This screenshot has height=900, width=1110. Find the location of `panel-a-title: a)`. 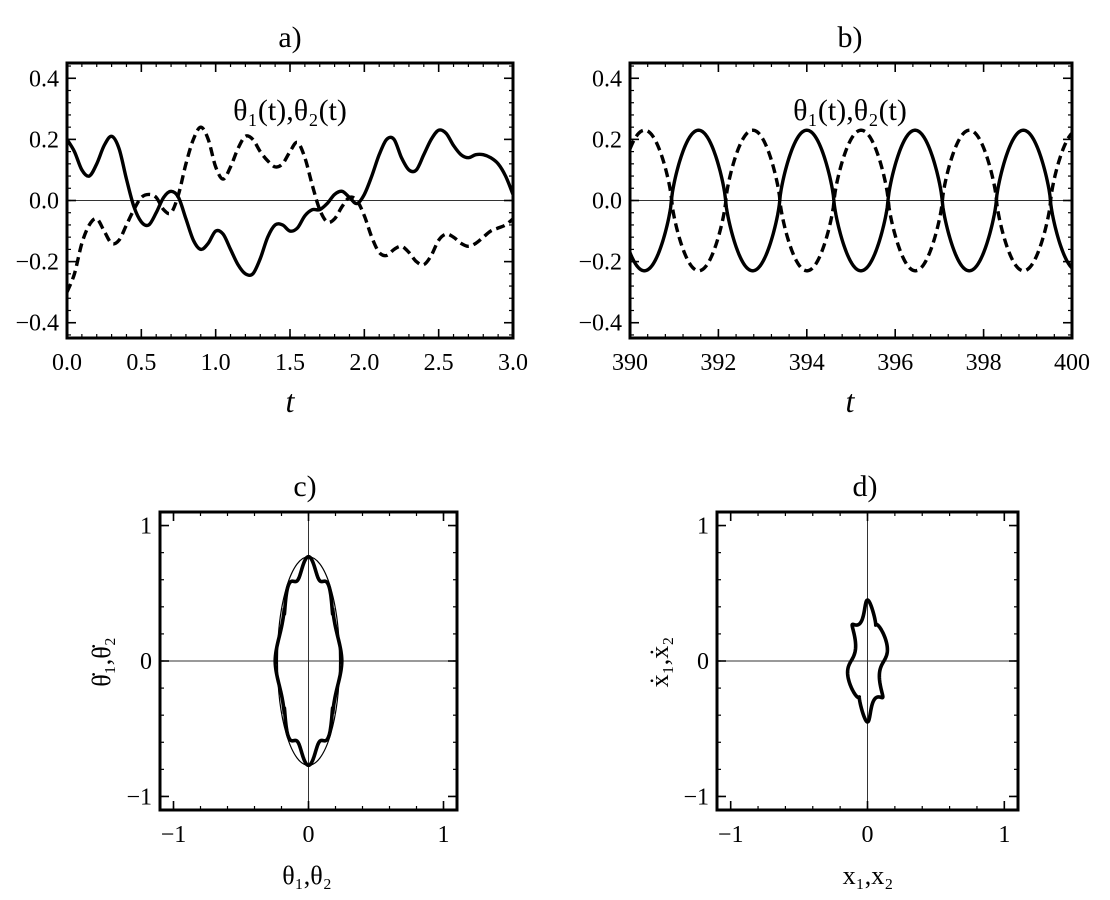

panel-a-title: a) is located at coordinates (289, 37).